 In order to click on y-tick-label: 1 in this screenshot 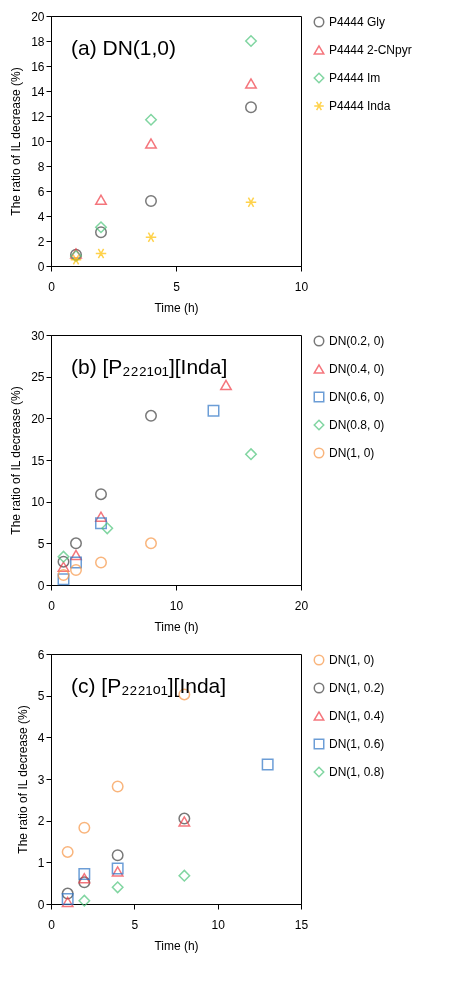, I will do `click(41, 862)`.